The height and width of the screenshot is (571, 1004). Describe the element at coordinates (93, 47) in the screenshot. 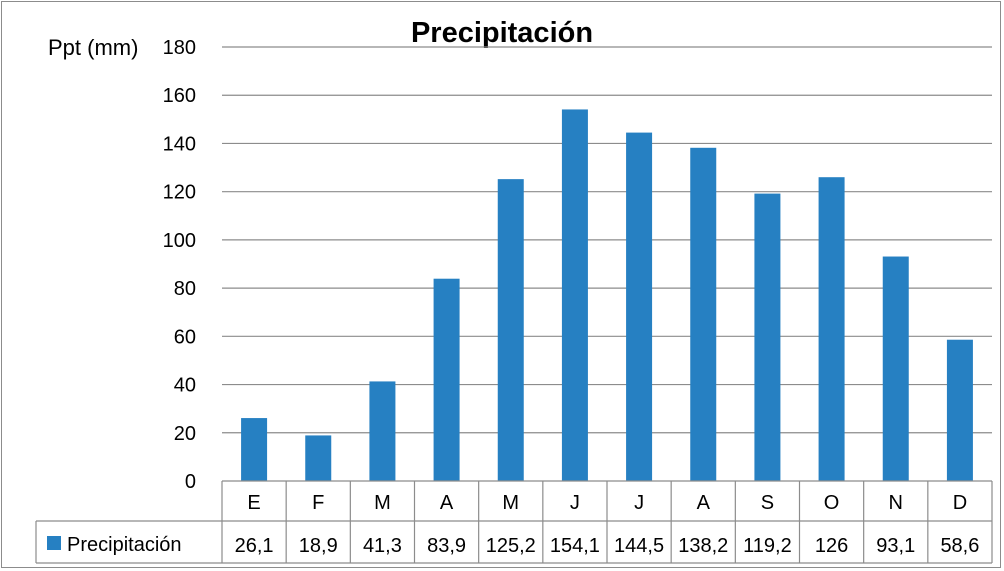

I see `y-axis-label: Ppt (mm)` at that location.